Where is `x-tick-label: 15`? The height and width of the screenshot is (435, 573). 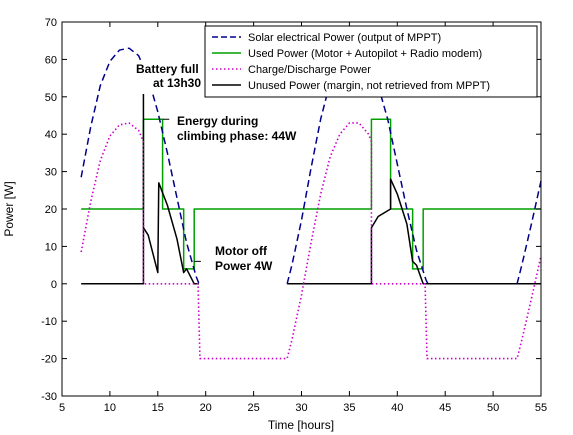 x-tick-label: 15 is located at coordinates (158, 408).